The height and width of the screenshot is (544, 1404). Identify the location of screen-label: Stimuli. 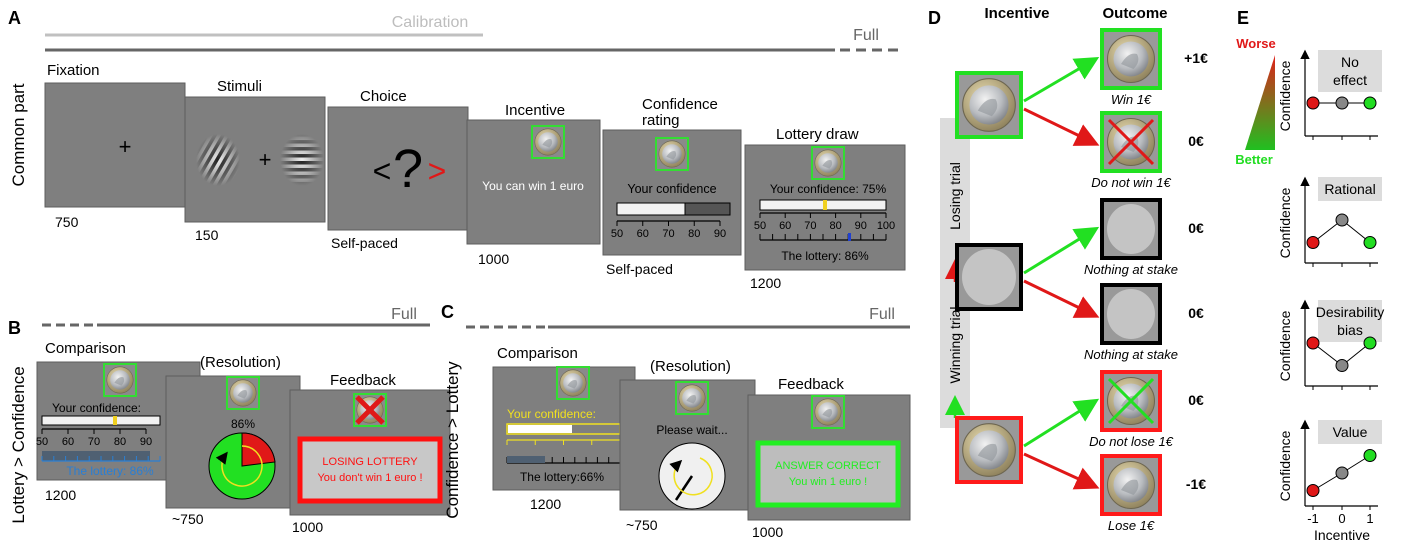
(239, 86).